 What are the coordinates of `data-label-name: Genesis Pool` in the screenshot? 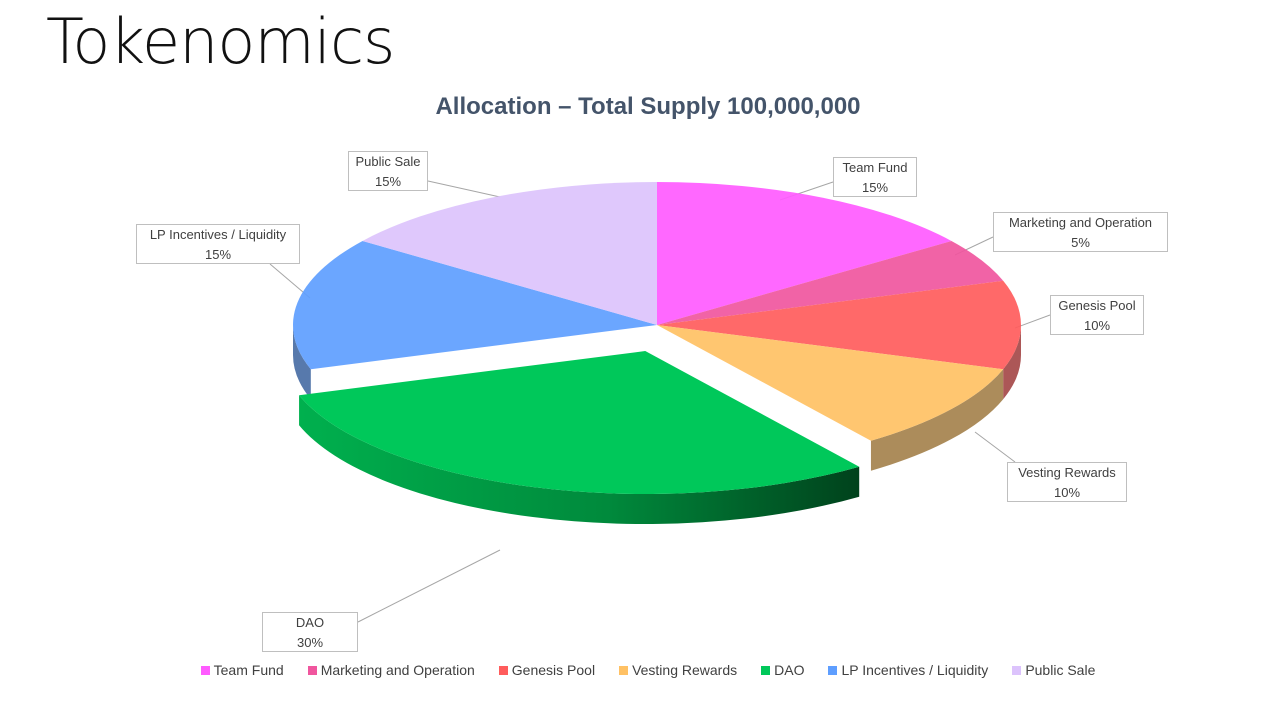 It's located at (1097, 305).